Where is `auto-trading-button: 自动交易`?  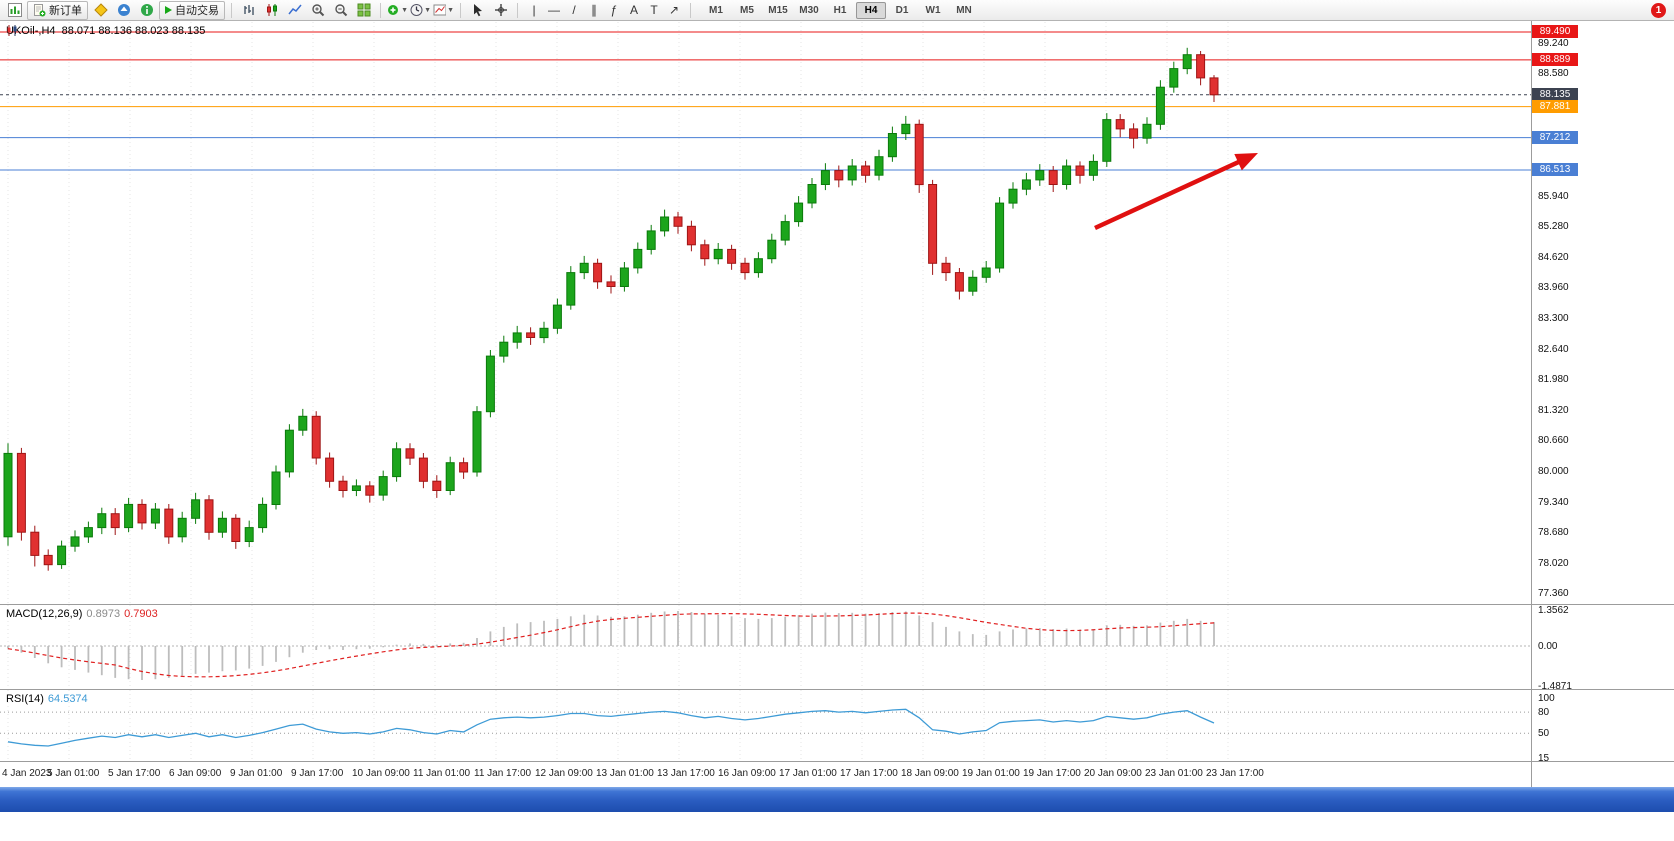
auto-trading-button: 自动交易 is located at coordinates (192, 10).